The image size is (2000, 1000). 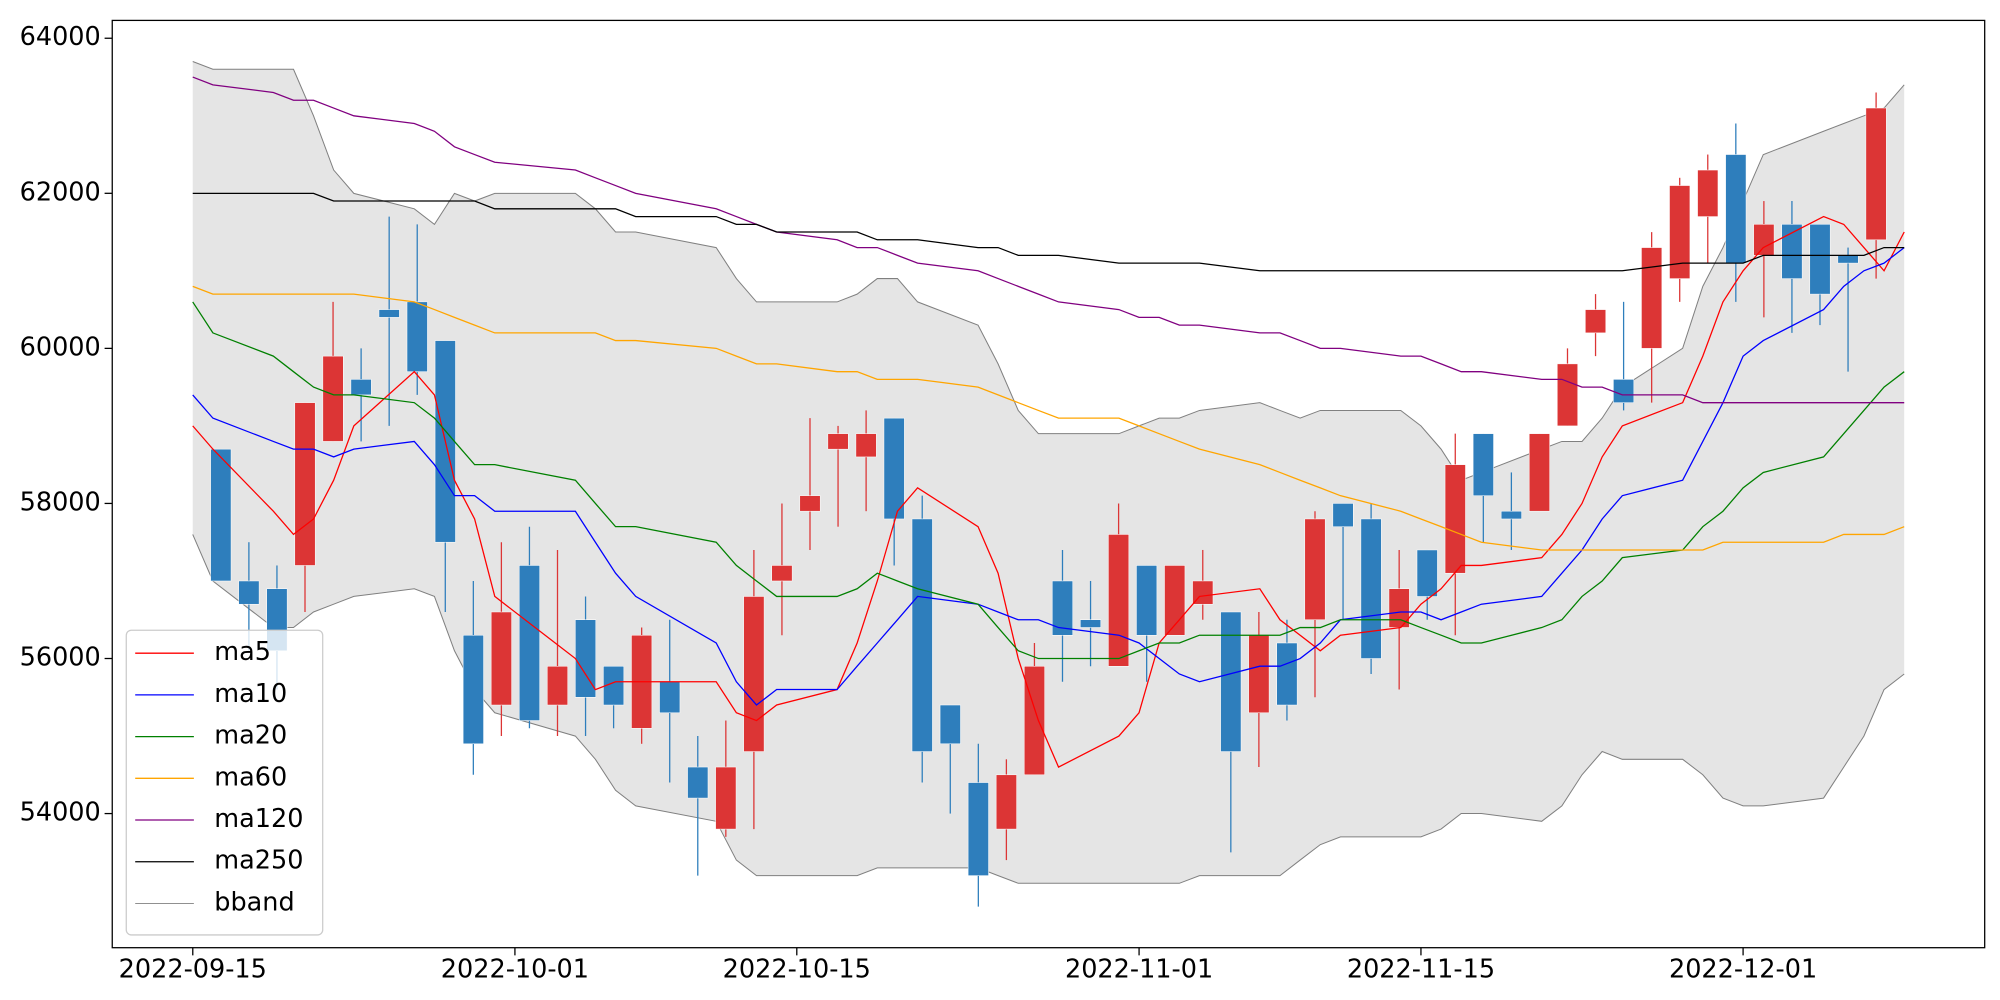 What do you see at coordinates (242, 652) in the screenshot?
I see `legend-label: ma5` at bounding box center [242, 652].